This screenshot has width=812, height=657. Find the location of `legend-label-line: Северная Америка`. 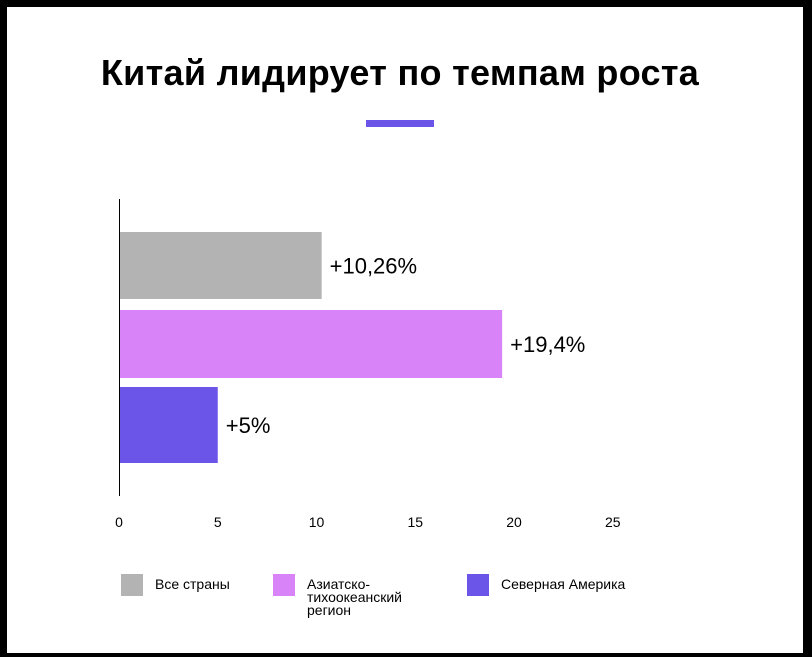

legend-label-line: Северная Америка is located at coordinates (563, 584).